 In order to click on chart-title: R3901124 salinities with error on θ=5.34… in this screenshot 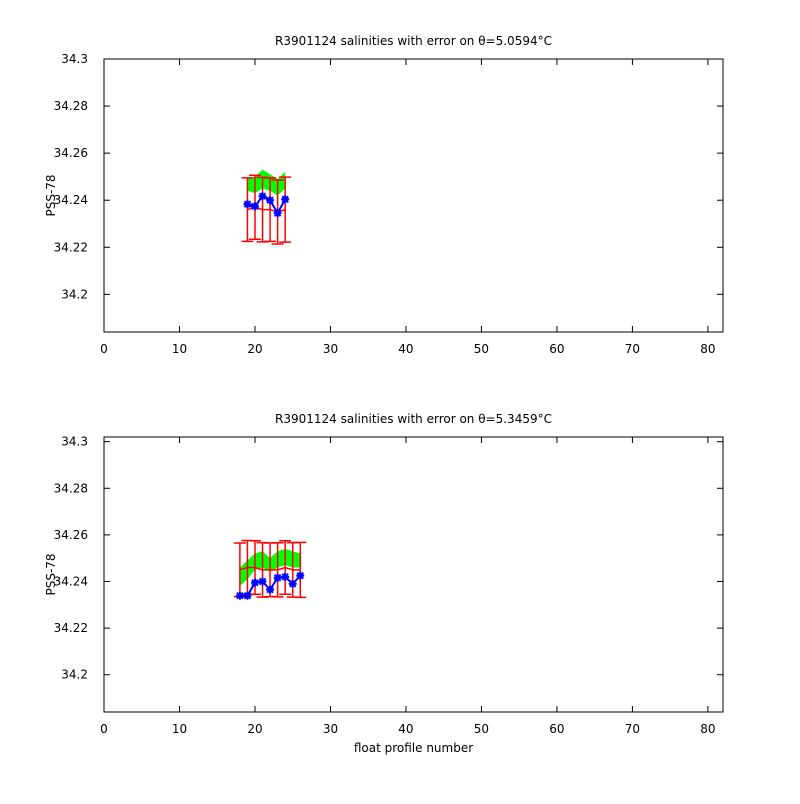, I will do `click(413, 419)`.